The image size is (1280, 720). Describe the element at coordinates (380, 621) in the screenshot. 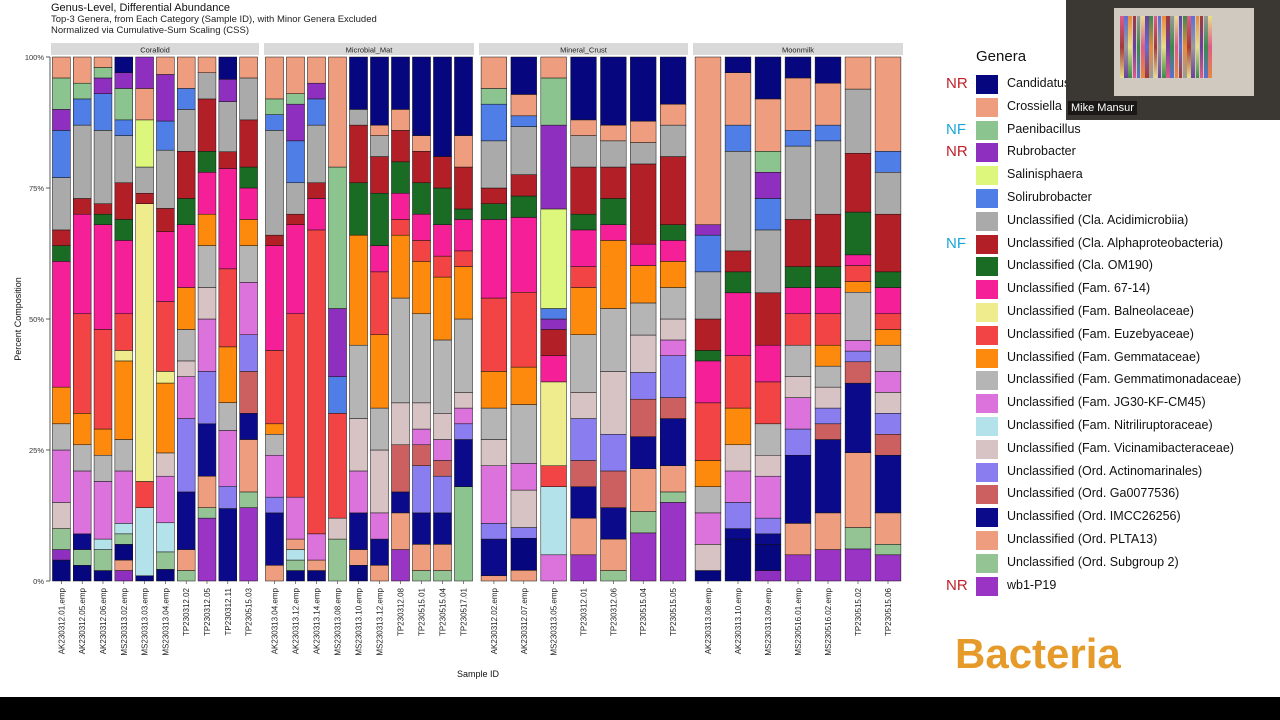

I see `x-tick-label: MS230313.12.emp` at that location.